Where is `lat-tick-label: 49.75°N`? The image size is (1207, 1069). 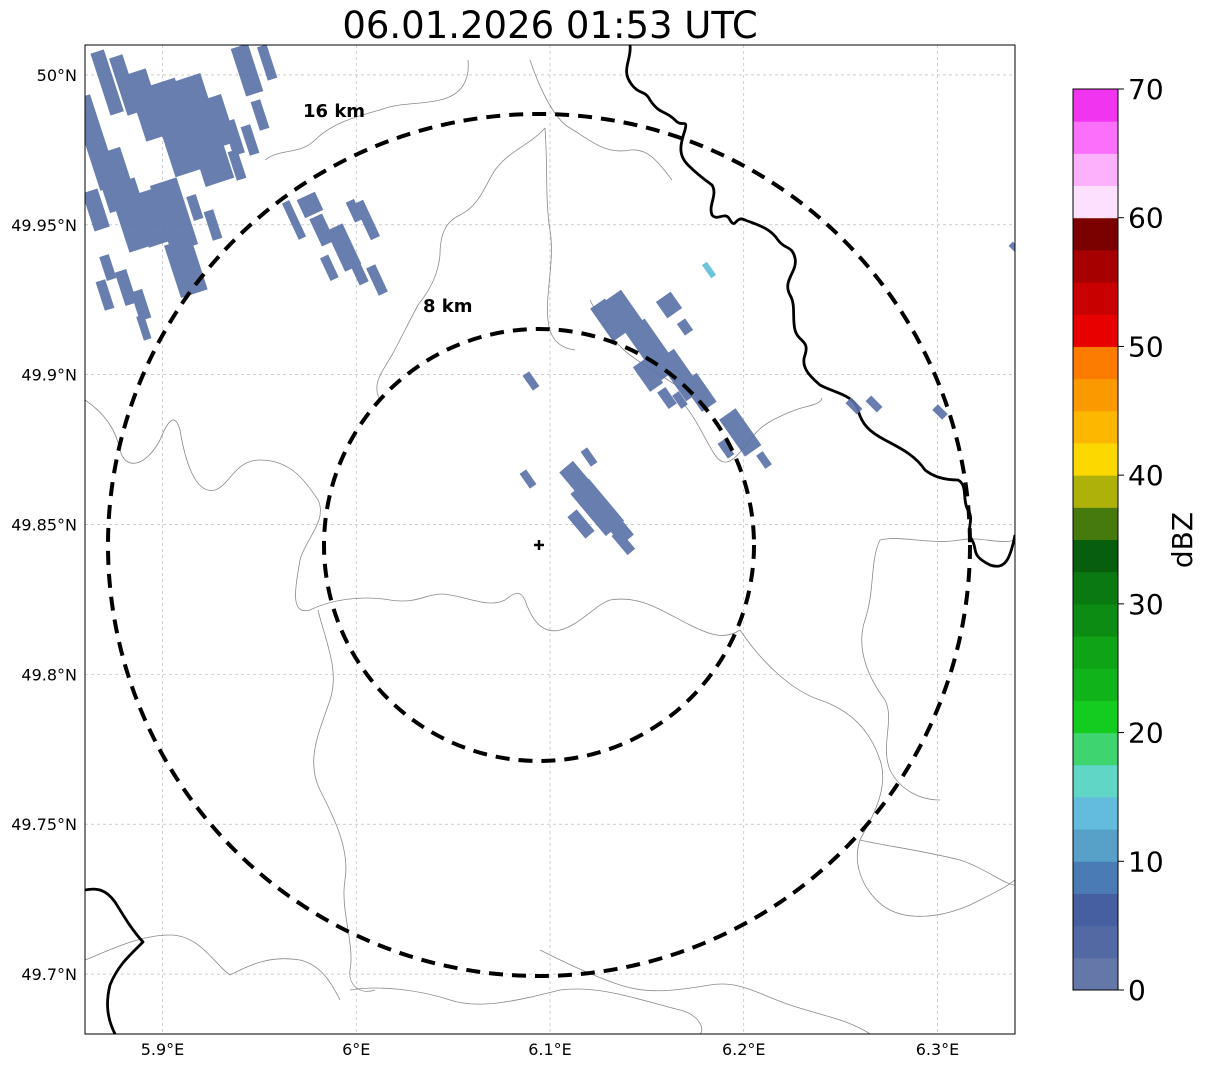
lat-tick-label: 49.75°N is located at coordinates (44, 824).